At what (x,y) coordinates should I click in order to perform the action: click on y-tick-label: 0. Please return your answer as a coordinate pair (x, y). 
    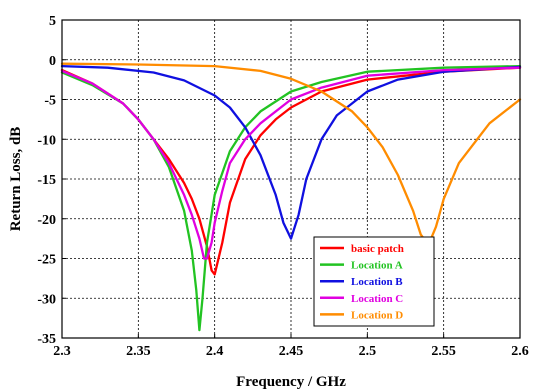
    Looking at the image, I should click on (52, 61).